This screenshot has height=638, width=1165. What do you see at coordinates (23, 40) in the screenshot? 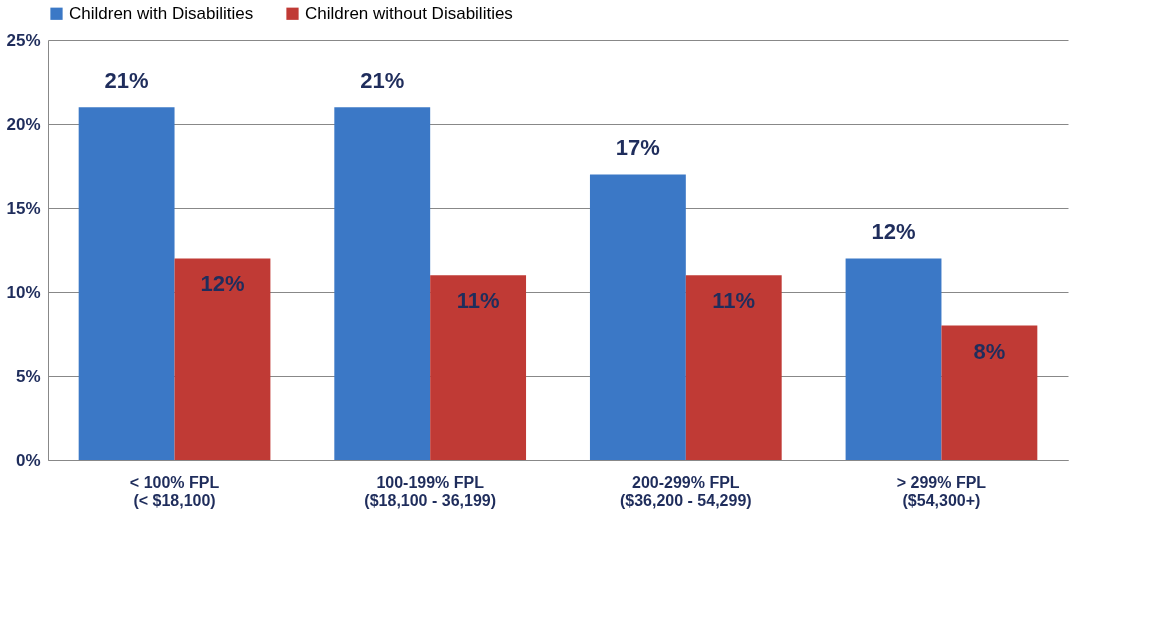
I see `y-tick-label: 25%` at bounding box center [23, 40].